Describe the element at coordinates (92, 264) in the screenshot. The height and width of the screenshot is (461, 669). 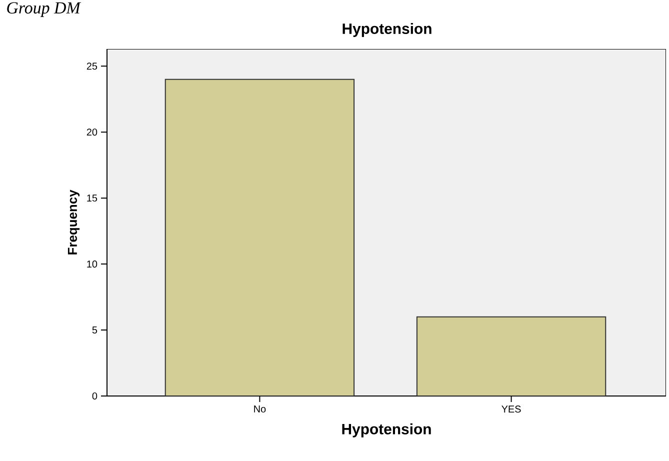
I see `y-tick-label: 10` at that location.